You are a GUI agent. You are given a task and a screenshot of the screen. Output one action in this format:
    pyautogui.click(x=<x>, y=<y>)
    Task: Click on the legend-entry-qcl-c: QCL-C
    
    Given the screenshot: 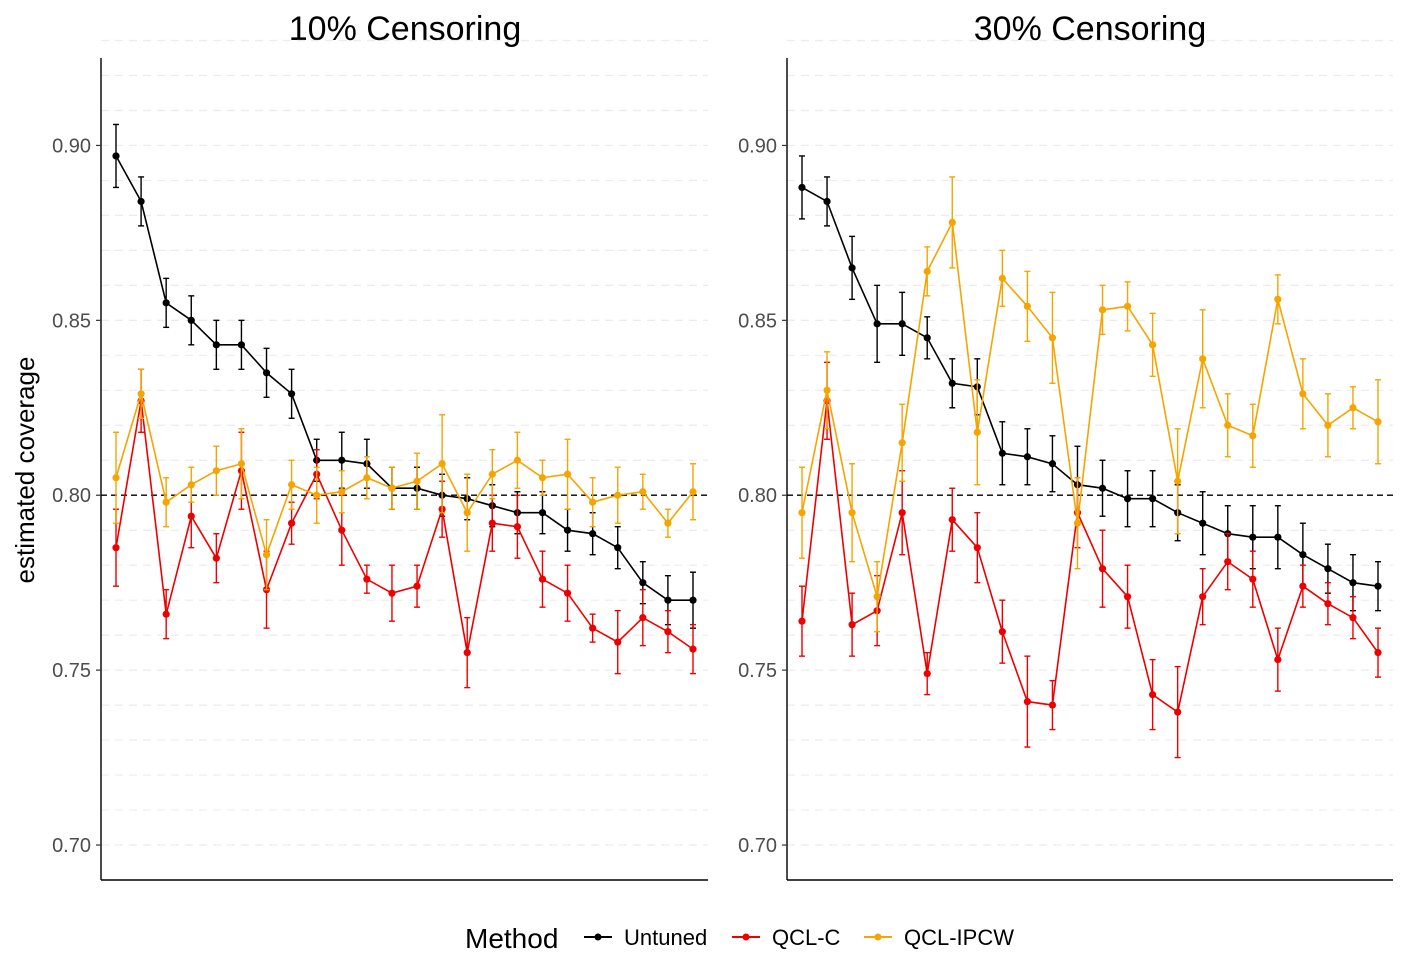 What is the action you would take?
    pyautogui.click(x=786, y=937)
    